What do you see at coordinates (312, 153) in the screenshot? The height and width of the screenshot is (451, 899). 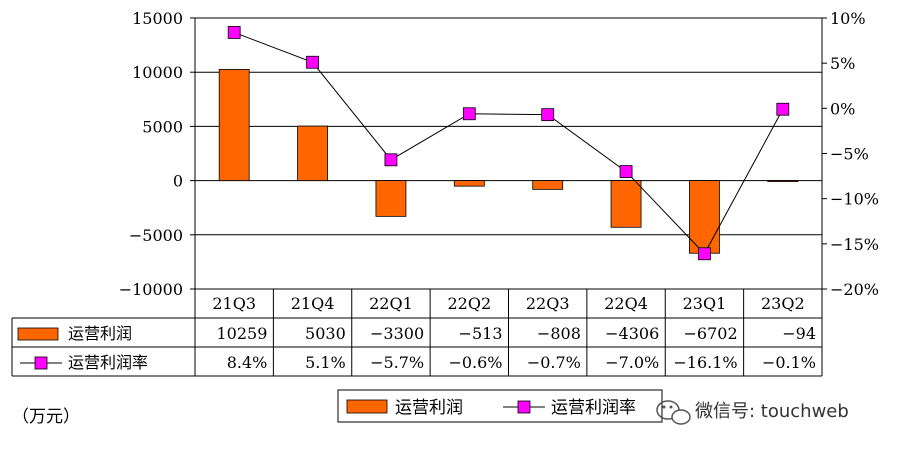 I see `bar-21Q4` at bounding box center [312, 153].